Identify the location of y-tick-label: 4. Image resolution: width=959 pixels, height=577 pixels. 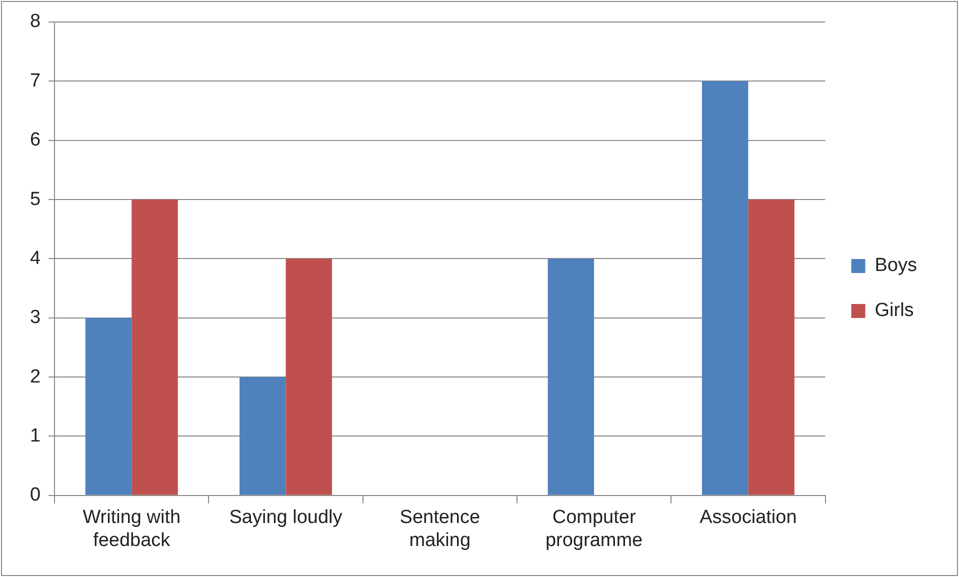
(35, 258).